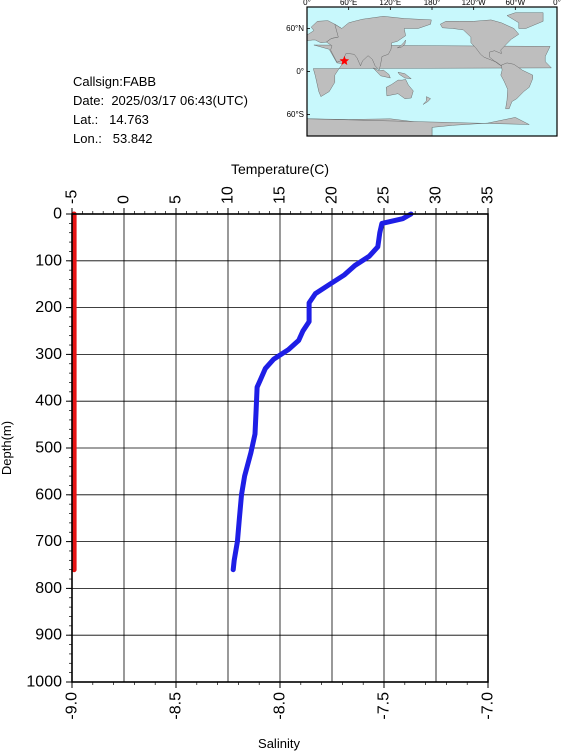 The height and width of the screenshot is (751, 564). What do you see at coordinates (179, 100) in the screenshot?
I see `date-value: 2025/03/17 06:43(UTC)` at bounding box center [179, 100].